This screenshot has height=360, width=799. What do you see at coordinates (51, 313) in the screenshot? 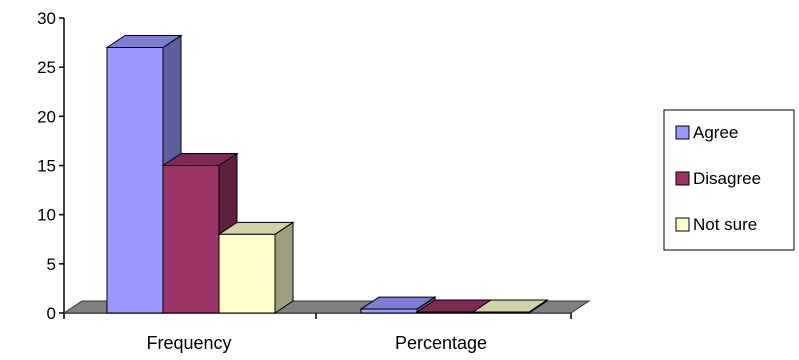
I see `y-tick-label: 0` at bounding box center [51, 313].